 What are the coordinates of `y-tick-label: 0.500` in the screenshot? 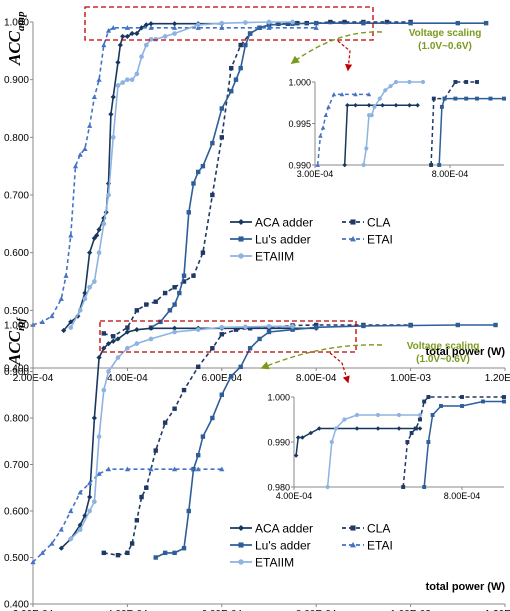 It's located at (16, 558).